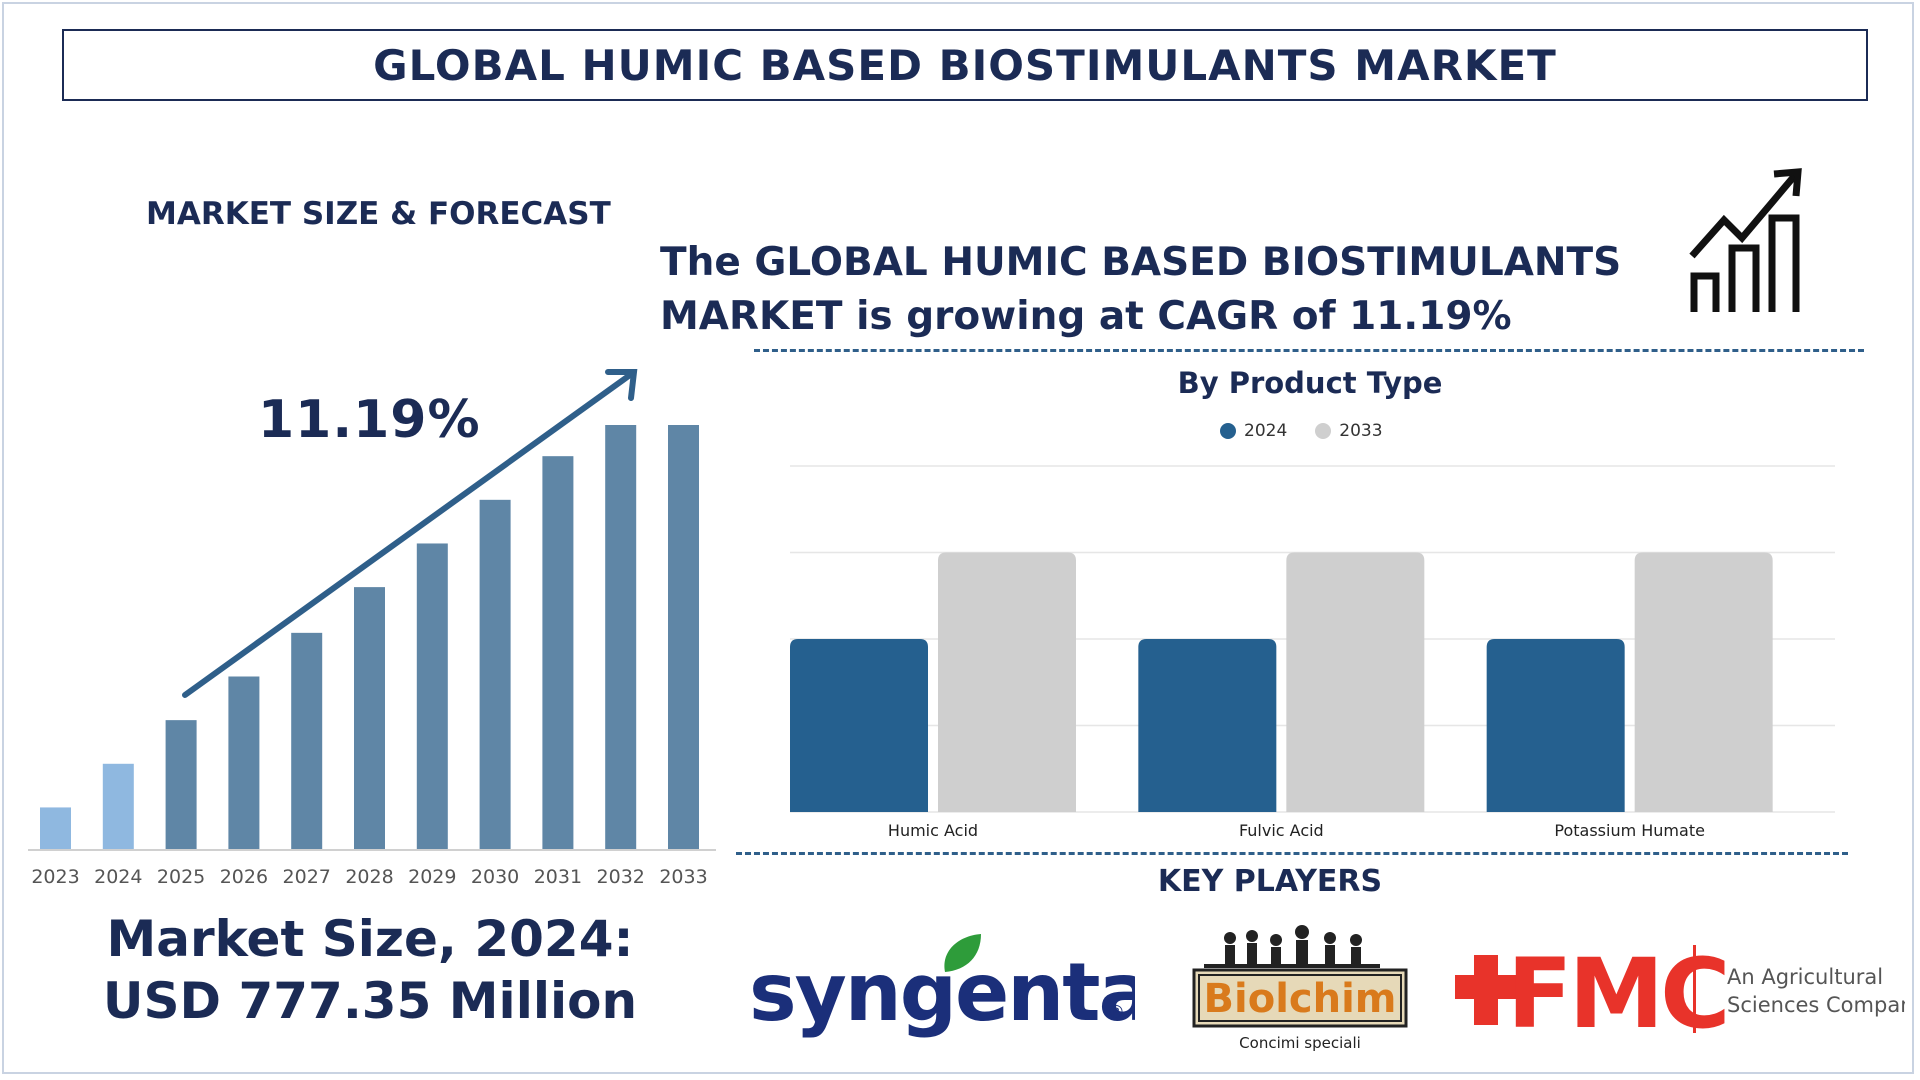  What do you see at coordinates (1007, 682) in the screenshot?
I see `product-bar-humic-acid-2033` at bounding box center [1007, 682].